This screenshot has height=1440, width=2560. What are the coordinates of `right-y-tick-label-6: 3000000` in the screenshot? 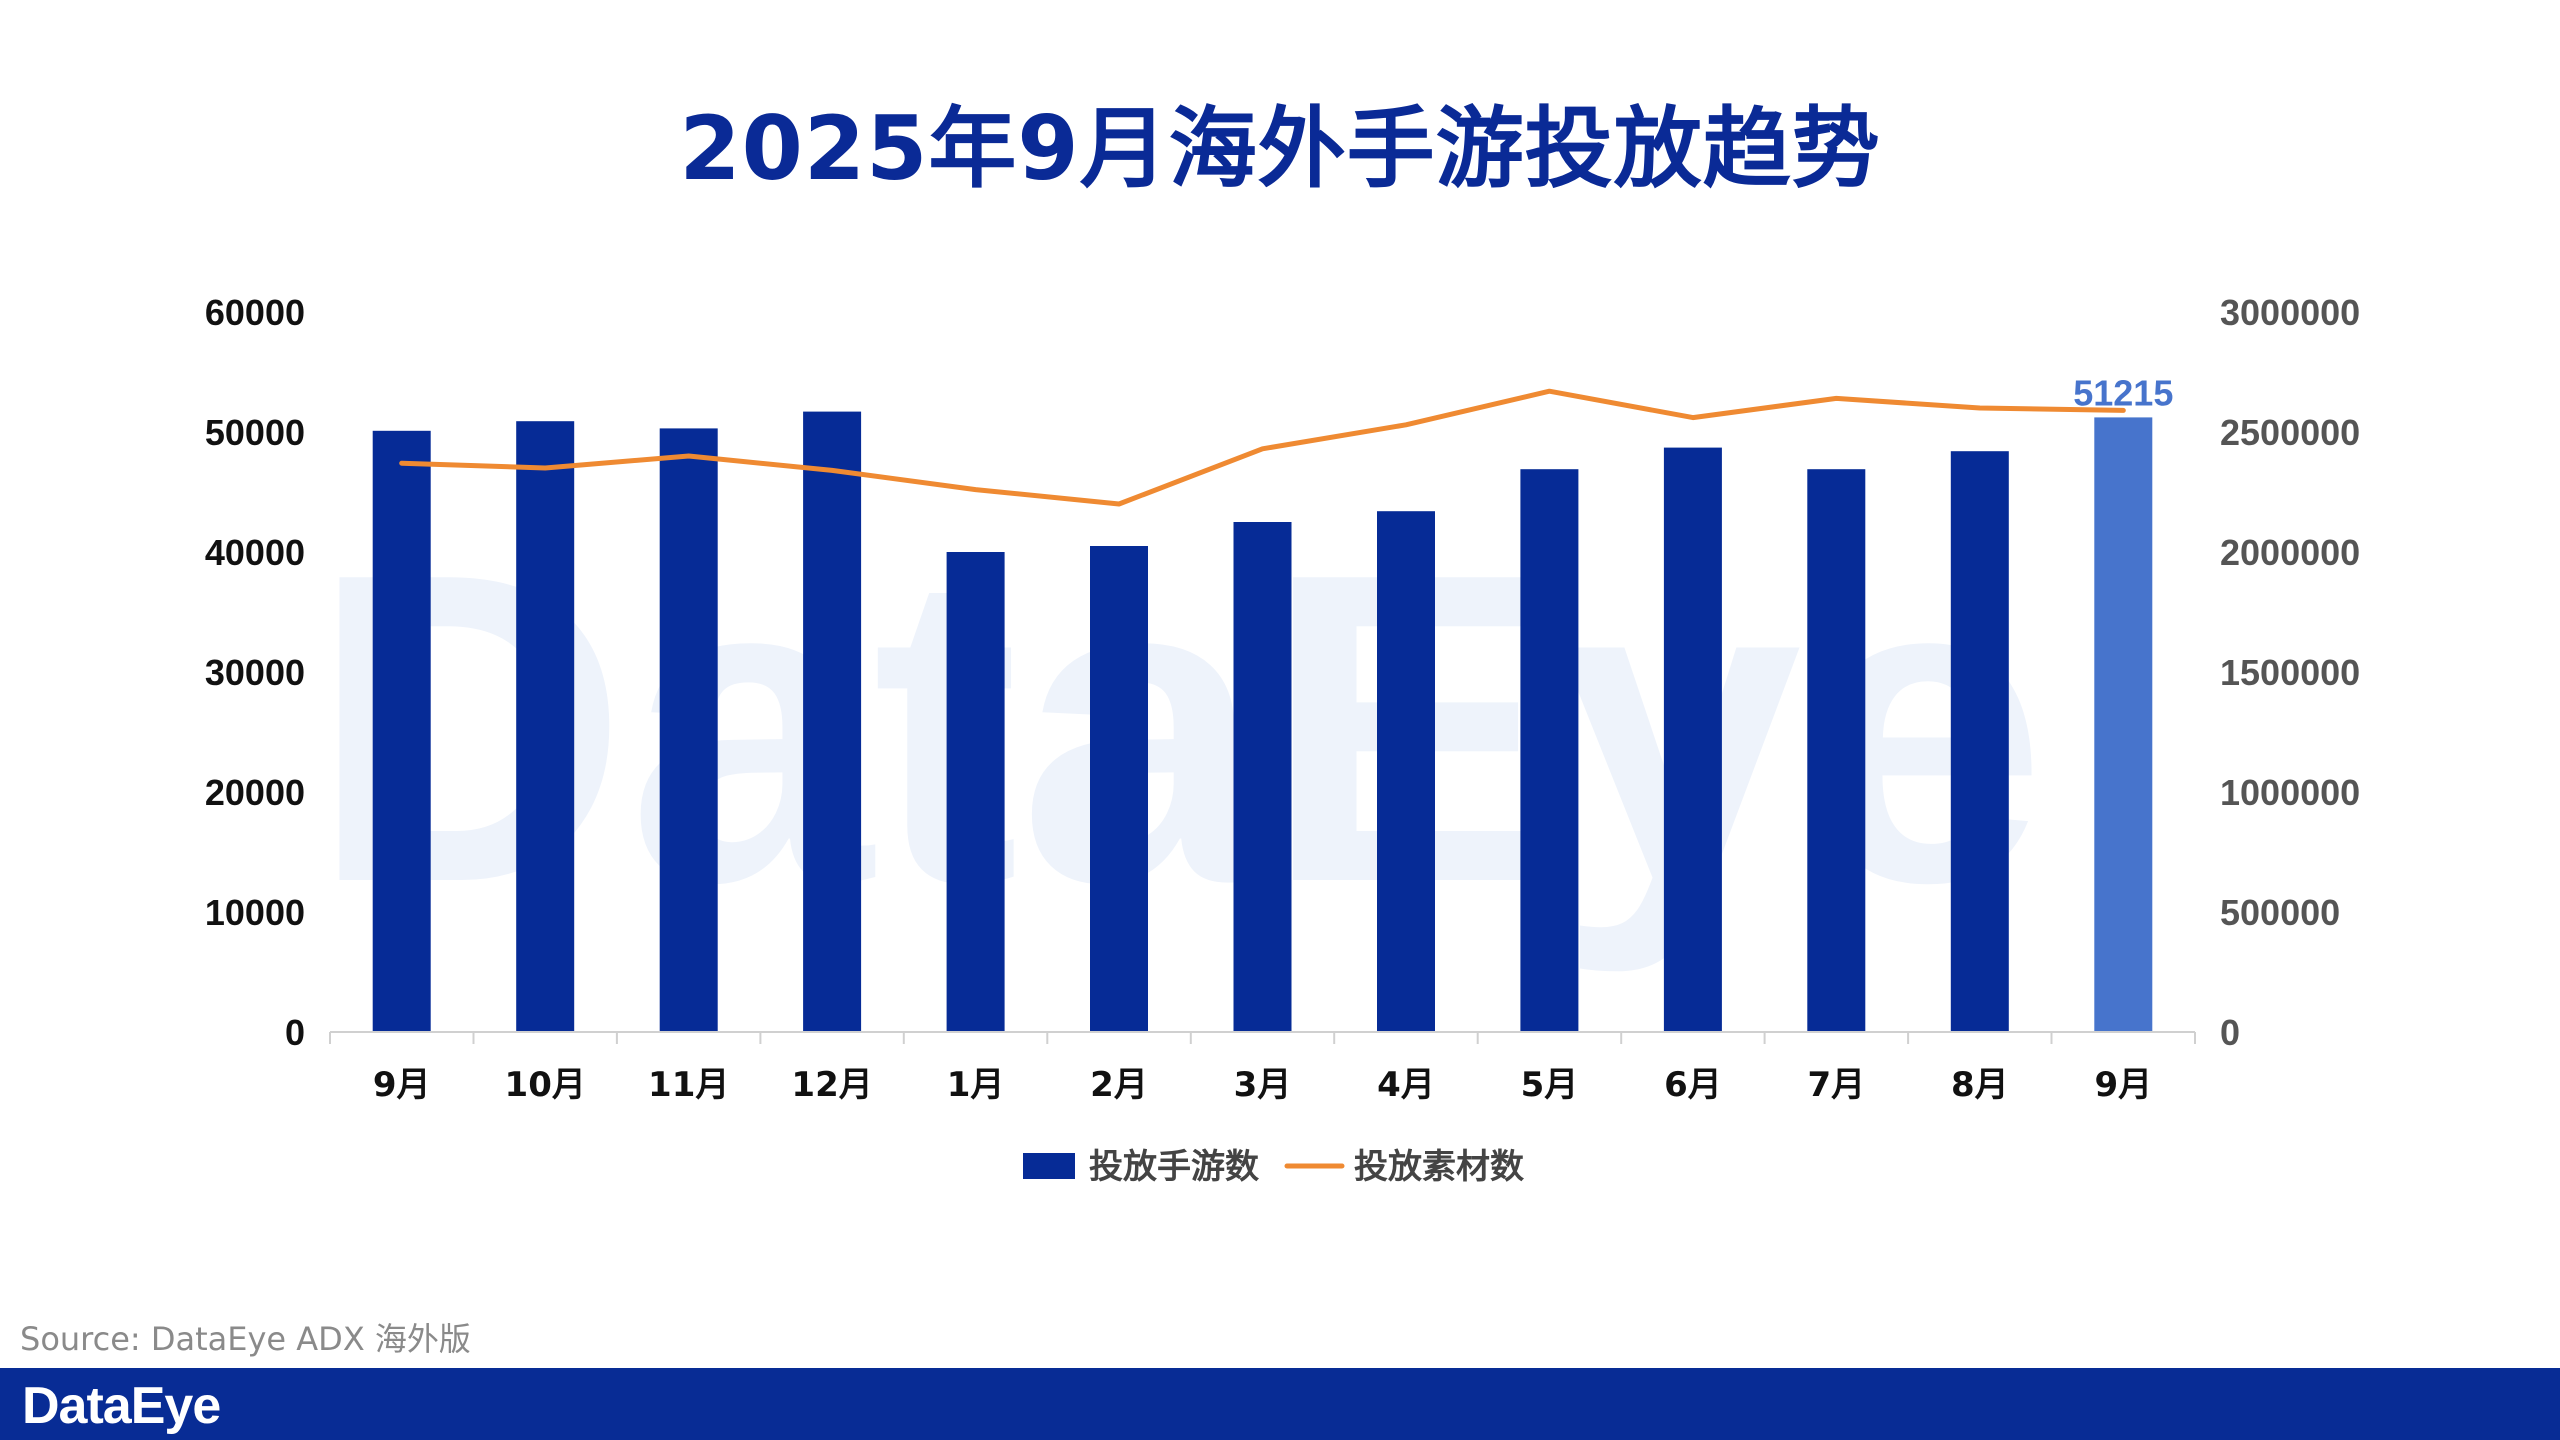 It's located at (2290, 312).